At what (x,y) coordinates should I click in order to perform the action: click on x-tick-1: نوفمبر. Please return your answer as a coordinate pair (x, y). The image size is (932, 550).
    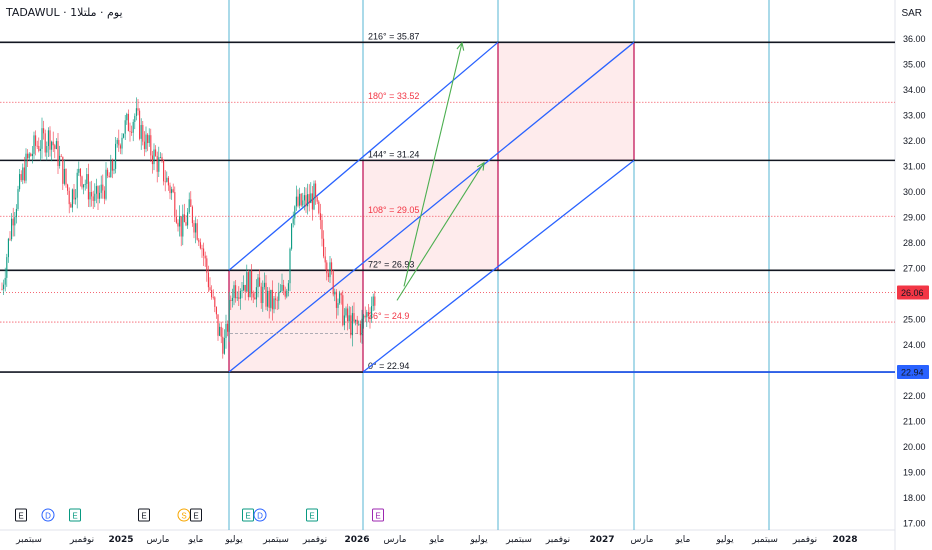
    Looking at the image, I should click on (81, 540).